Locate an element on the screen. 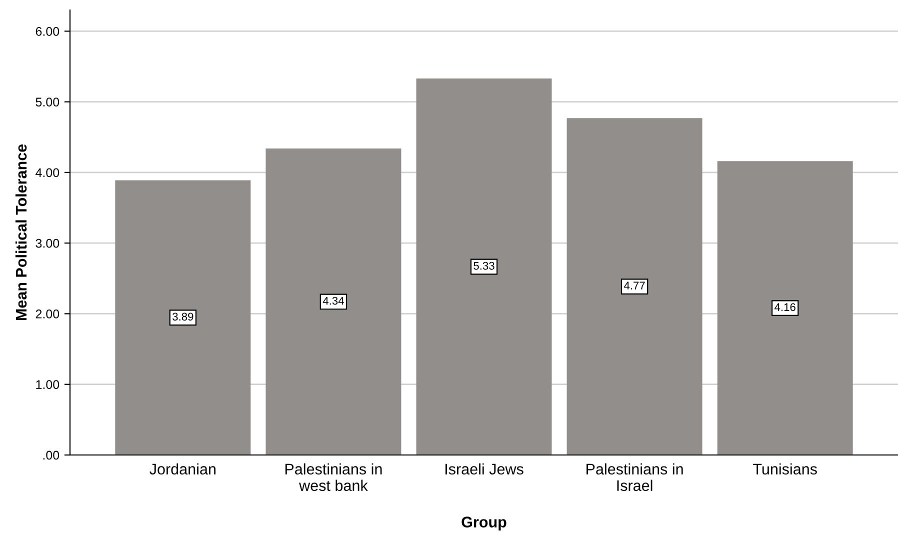  y-tick-label: 4.00 is located at coordinates (48, 173).